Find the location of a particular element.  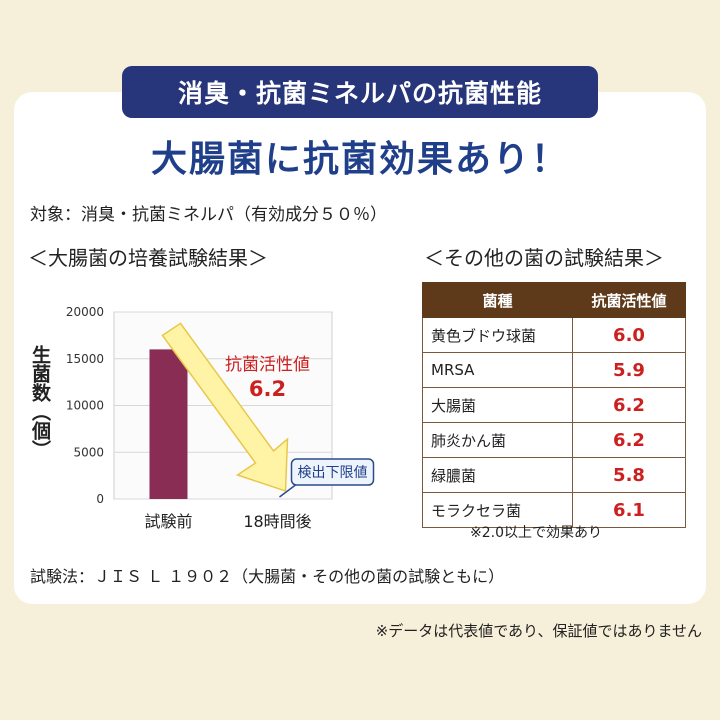

y-tick-label: 20000 is located at coordinates (85, 312).